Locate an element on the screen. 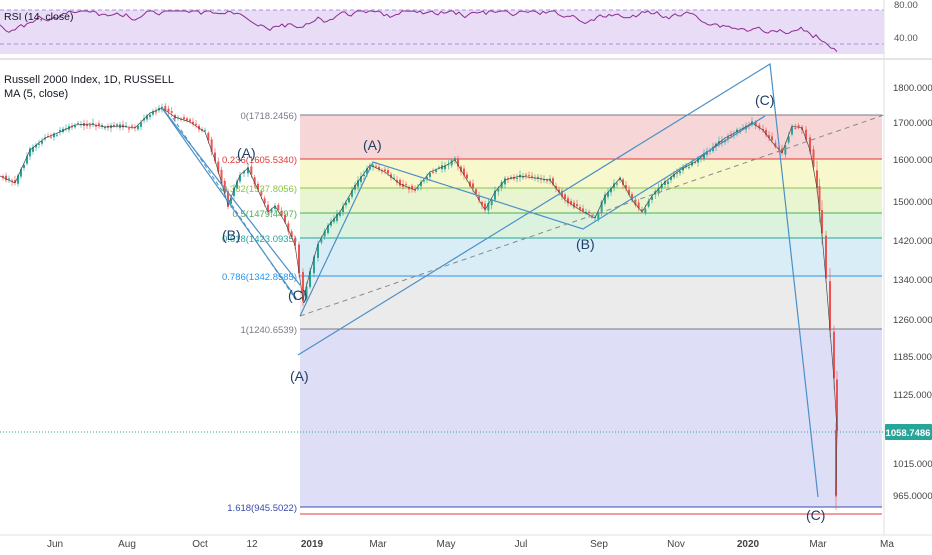  fib-label-1: 0.236(1605.5340) is located at coordinates (259, 160).